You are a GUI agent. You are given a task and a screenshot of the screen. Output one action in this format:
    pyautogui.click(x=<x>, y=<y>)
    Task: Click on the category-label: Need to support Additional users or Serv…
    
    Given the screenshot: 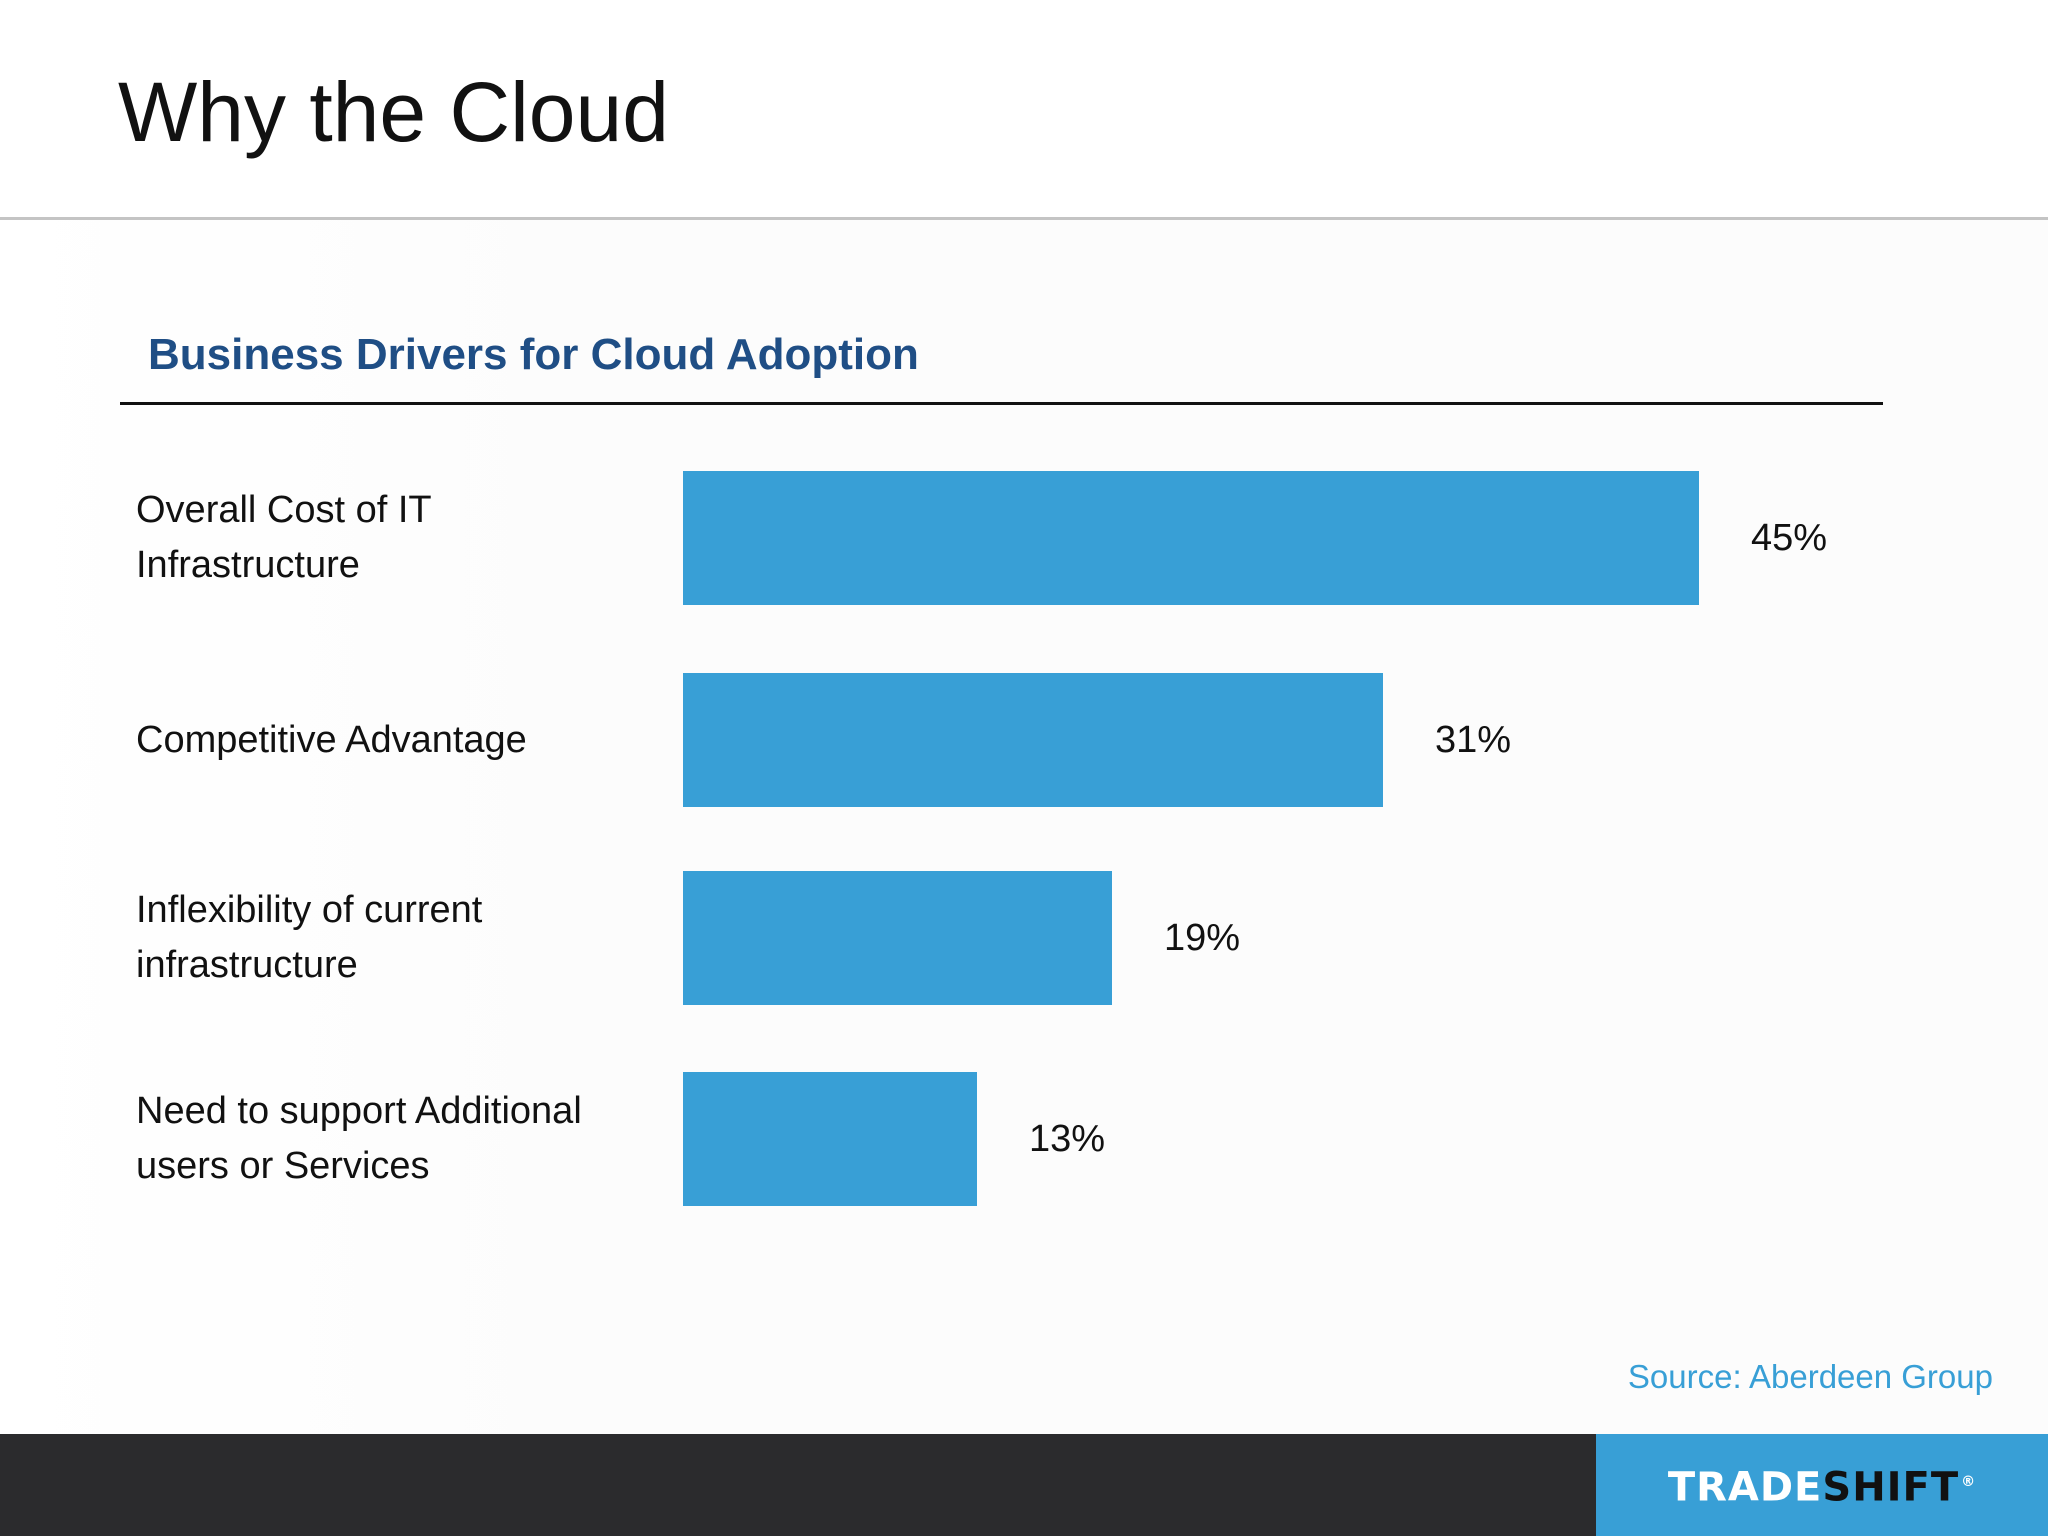 What is the action you would take?
    pyautogui.click(x=359, y=1138)
    